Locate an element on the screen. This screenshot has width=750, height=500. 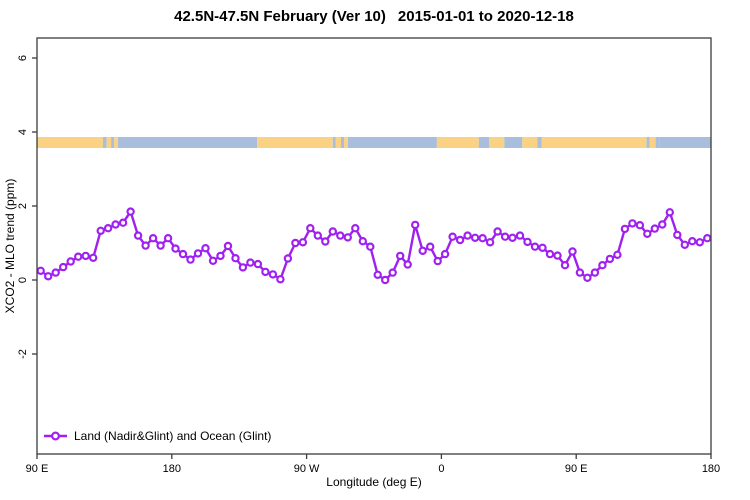
y-tick-label: -2 is located at coordinates (23, 354).